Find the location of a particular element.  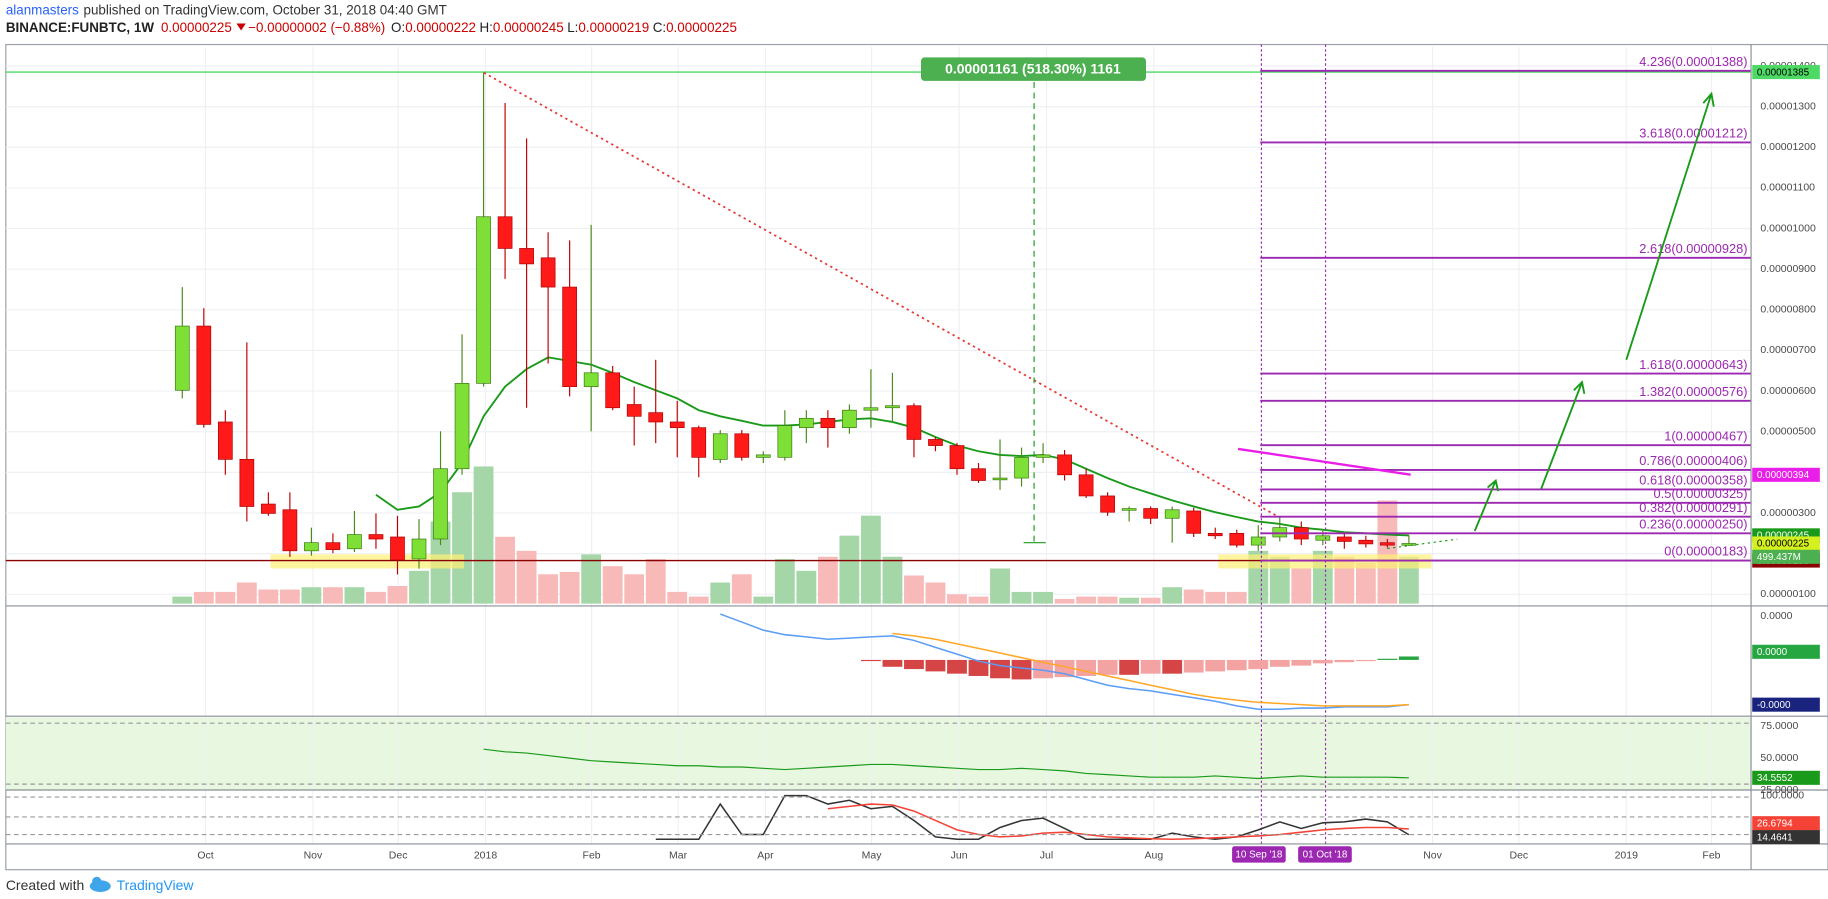

logo is located at coordinates (100, 884).